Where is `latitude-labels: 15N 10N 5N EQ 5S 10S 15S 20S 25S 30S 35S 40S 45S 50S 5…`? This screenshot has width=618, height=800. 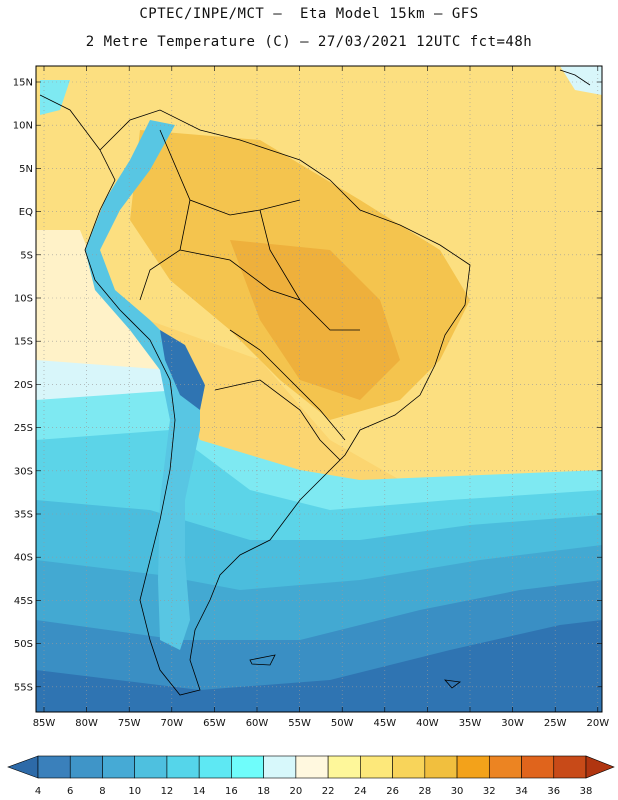 latitude-labels: 15N 10N 5N EQ 5S 10S 15S 20S 25S 30S 35S 40S 45S 50S 5… is located at coordinates (23, 386).